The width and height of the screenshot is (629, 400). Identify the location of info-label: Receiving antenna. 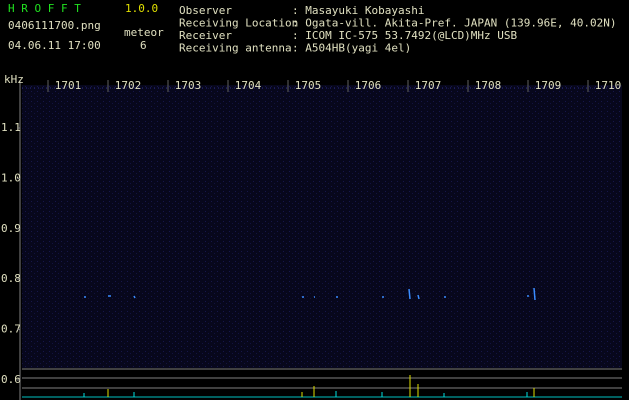
(235, 48).